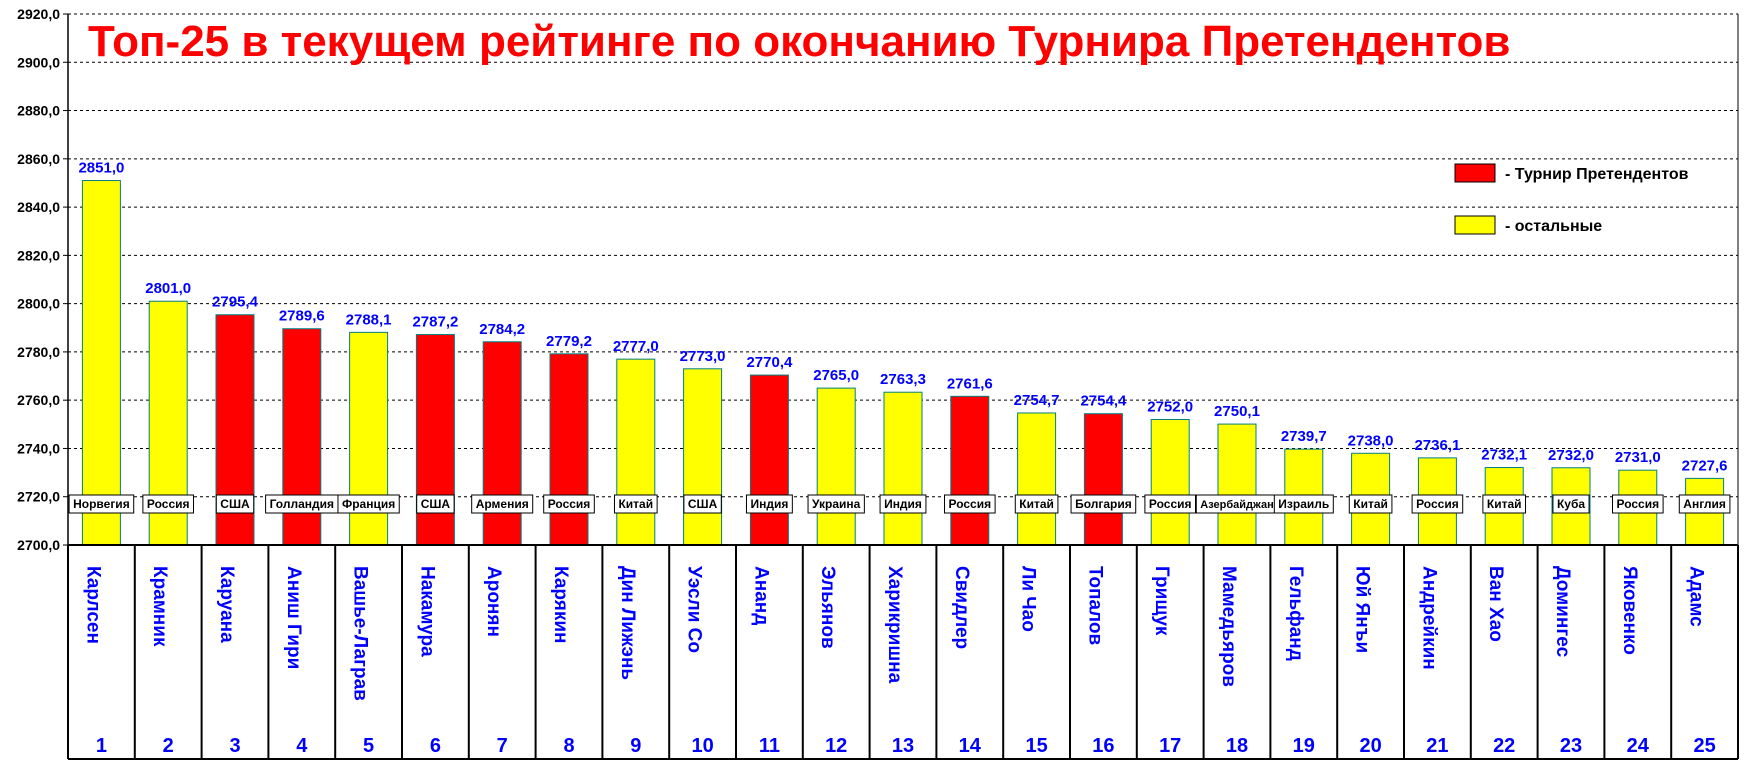  What do you see at coordinates (568, 746) in the screenshot?
I see `rank-number: 8` at bounding box center [568, 746].